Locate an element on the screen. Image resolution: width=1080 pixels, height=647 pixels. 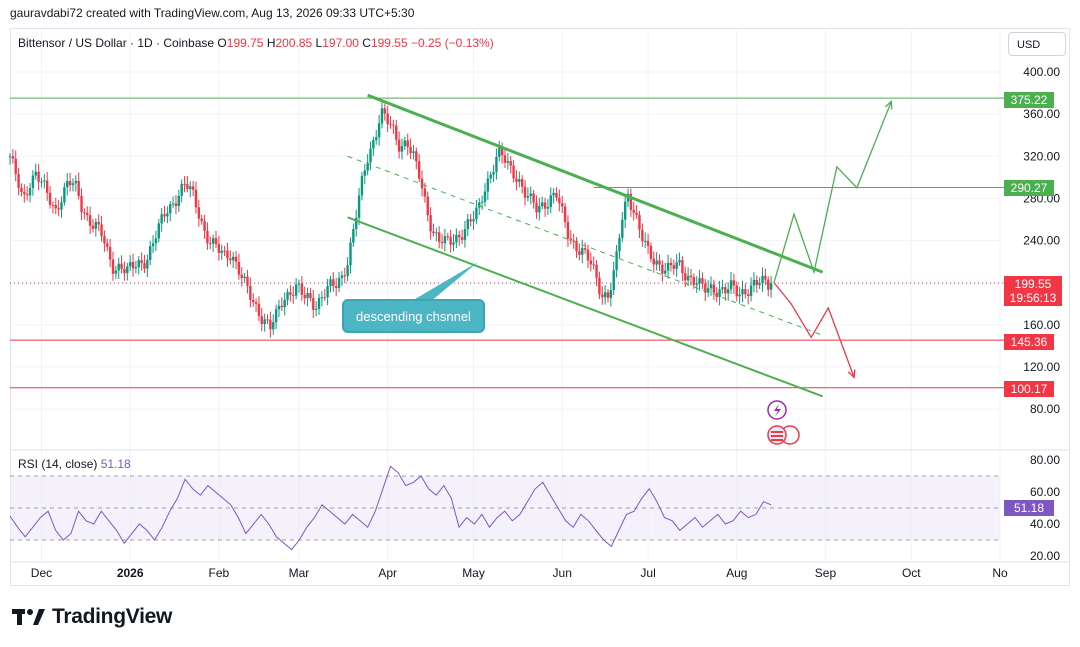
channel-upper-line is located at coordinates (595, 183).